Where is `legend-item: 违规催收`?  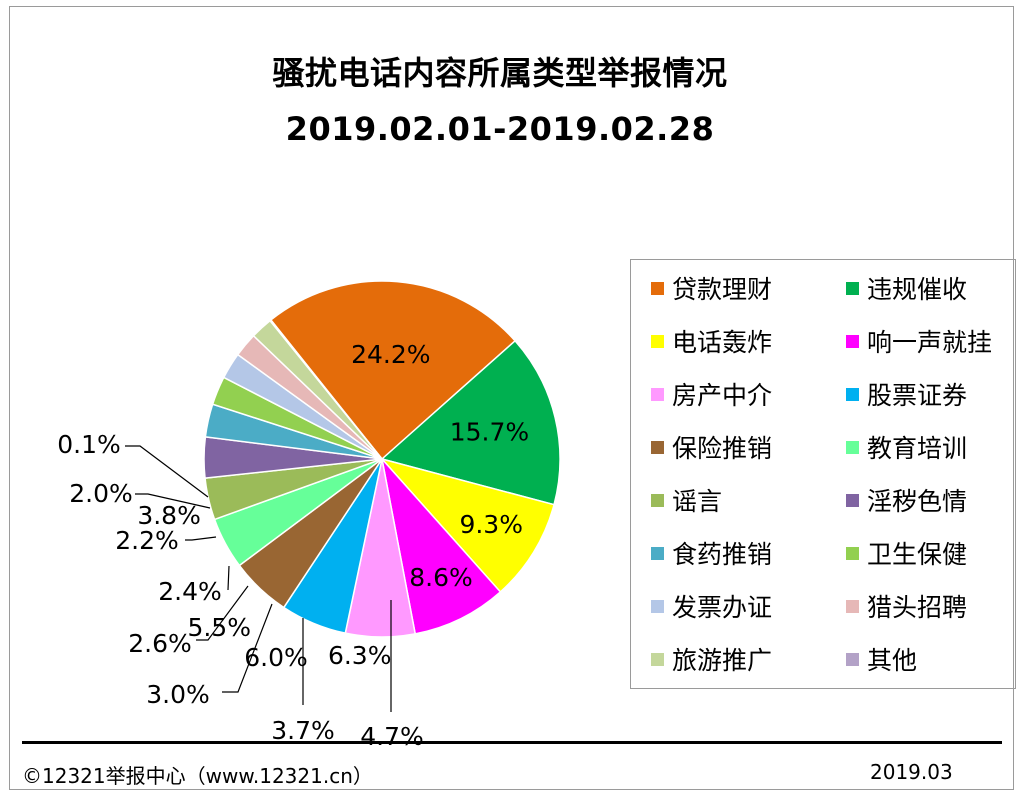
legend-item: 违规催收 is located at coordinates (906, 288).